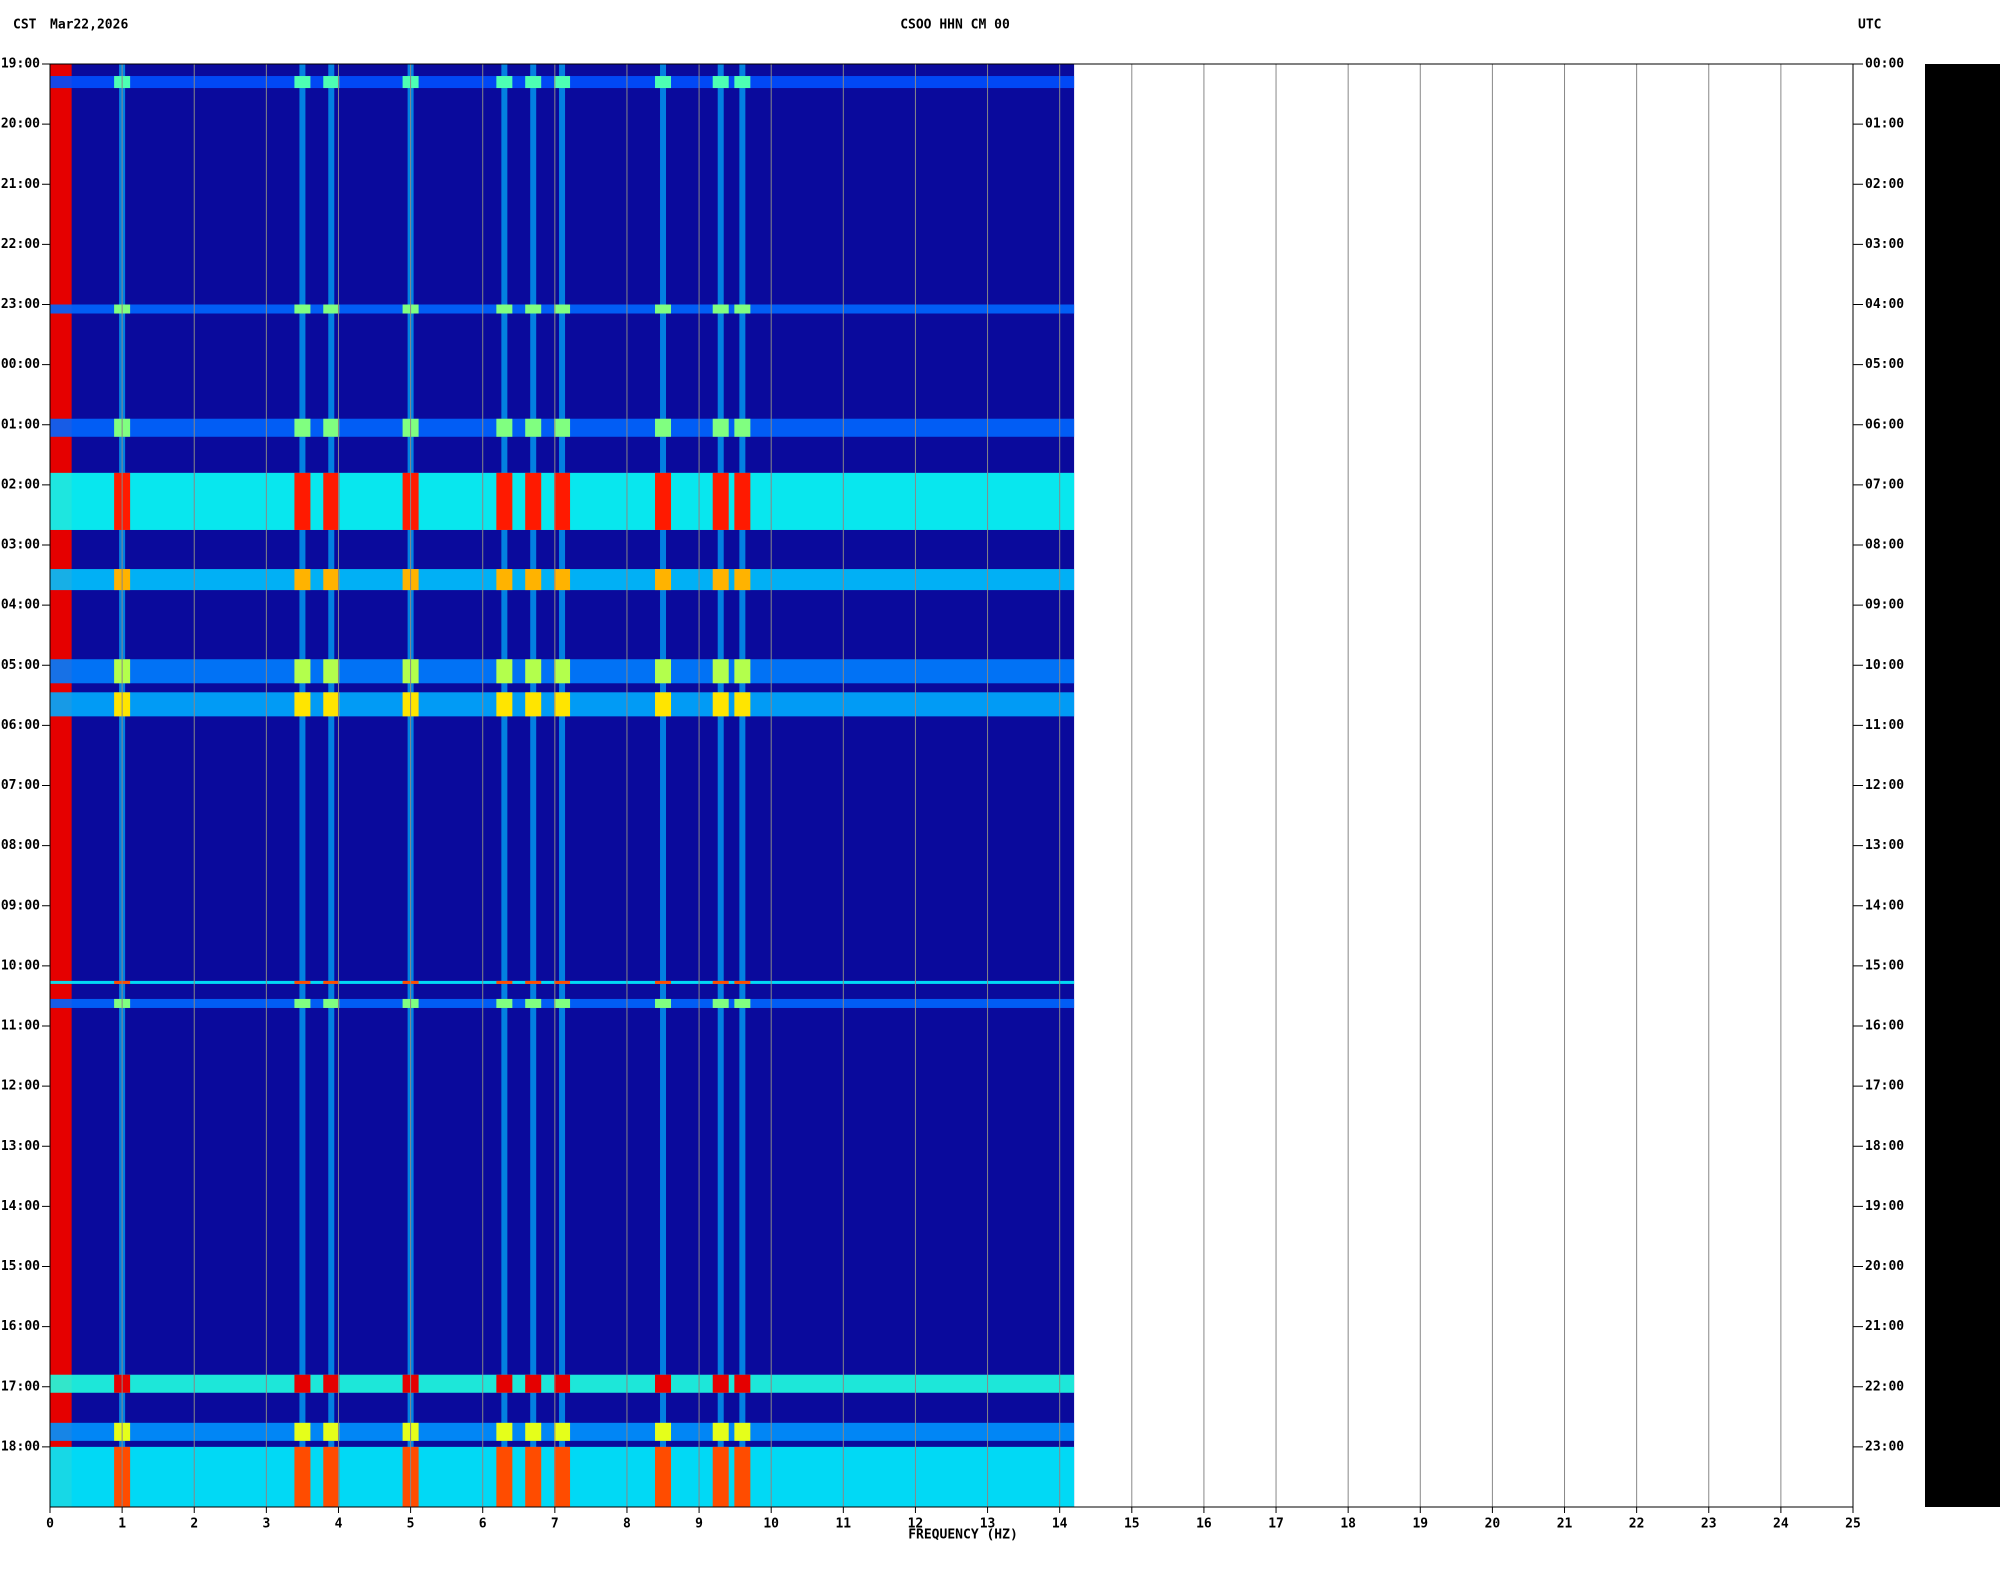 The width and height of the screenshot is (2002, 1584). Describe the element at coordinates (843, 1524) in the screenshot. I see `x-tick-label: 11` at that location.